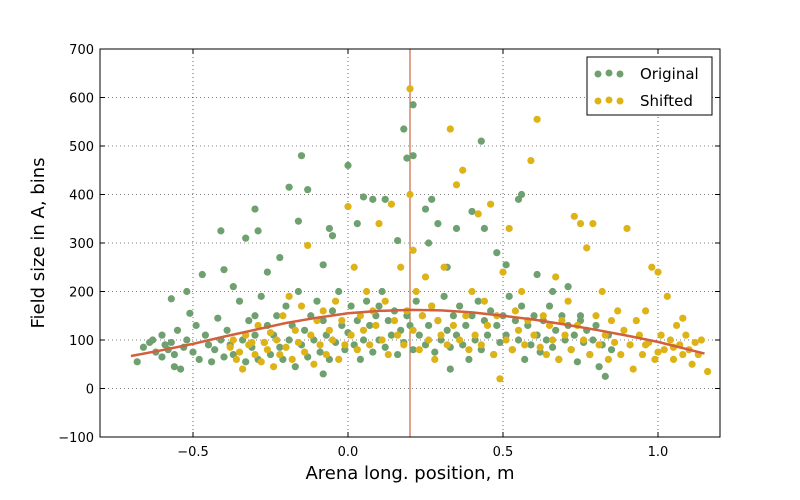  I want to click on x-tick-label: 1.0, so click(658, 452).